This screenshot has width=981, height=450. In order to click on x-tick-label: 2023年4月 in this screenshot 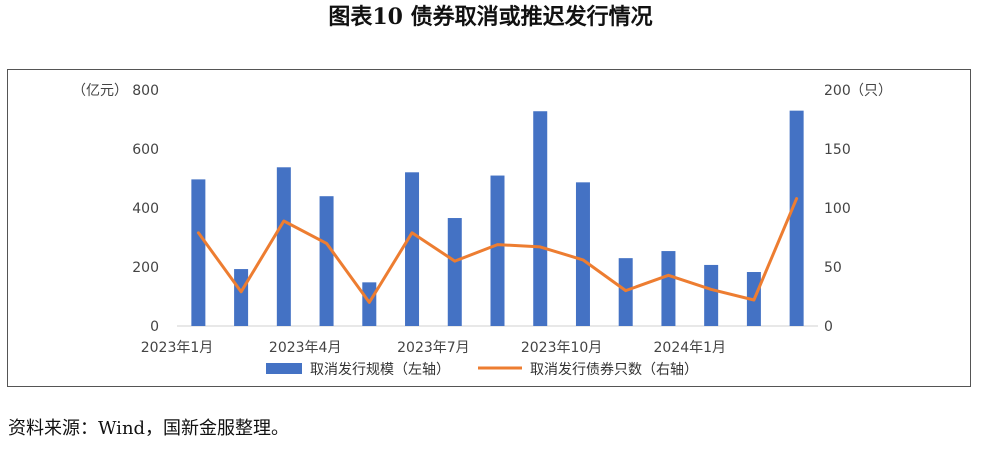, I will do `click(305, 348)`.